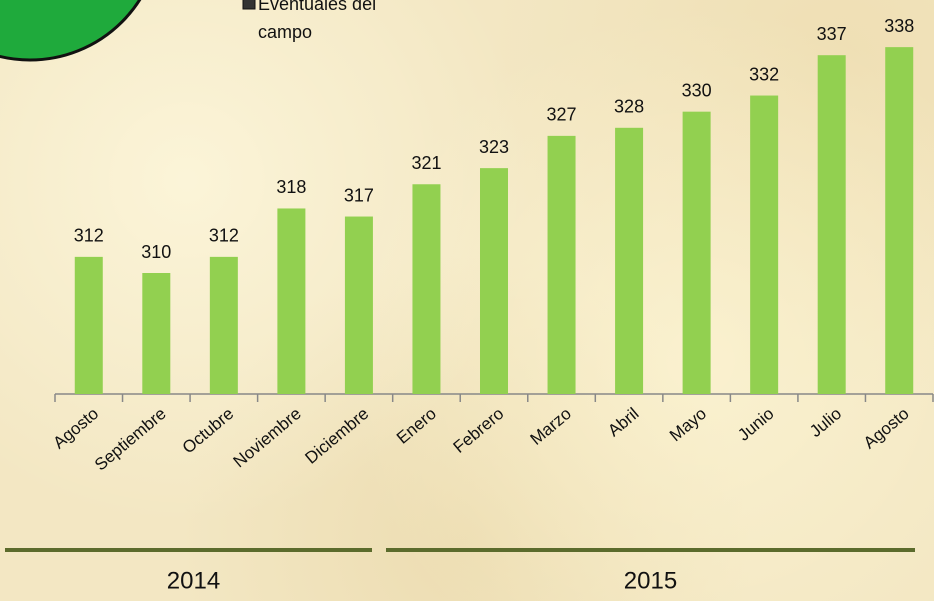 The width and height of the screenshot is (934, 601). I want to click on badge-circle, so click(71, 31).